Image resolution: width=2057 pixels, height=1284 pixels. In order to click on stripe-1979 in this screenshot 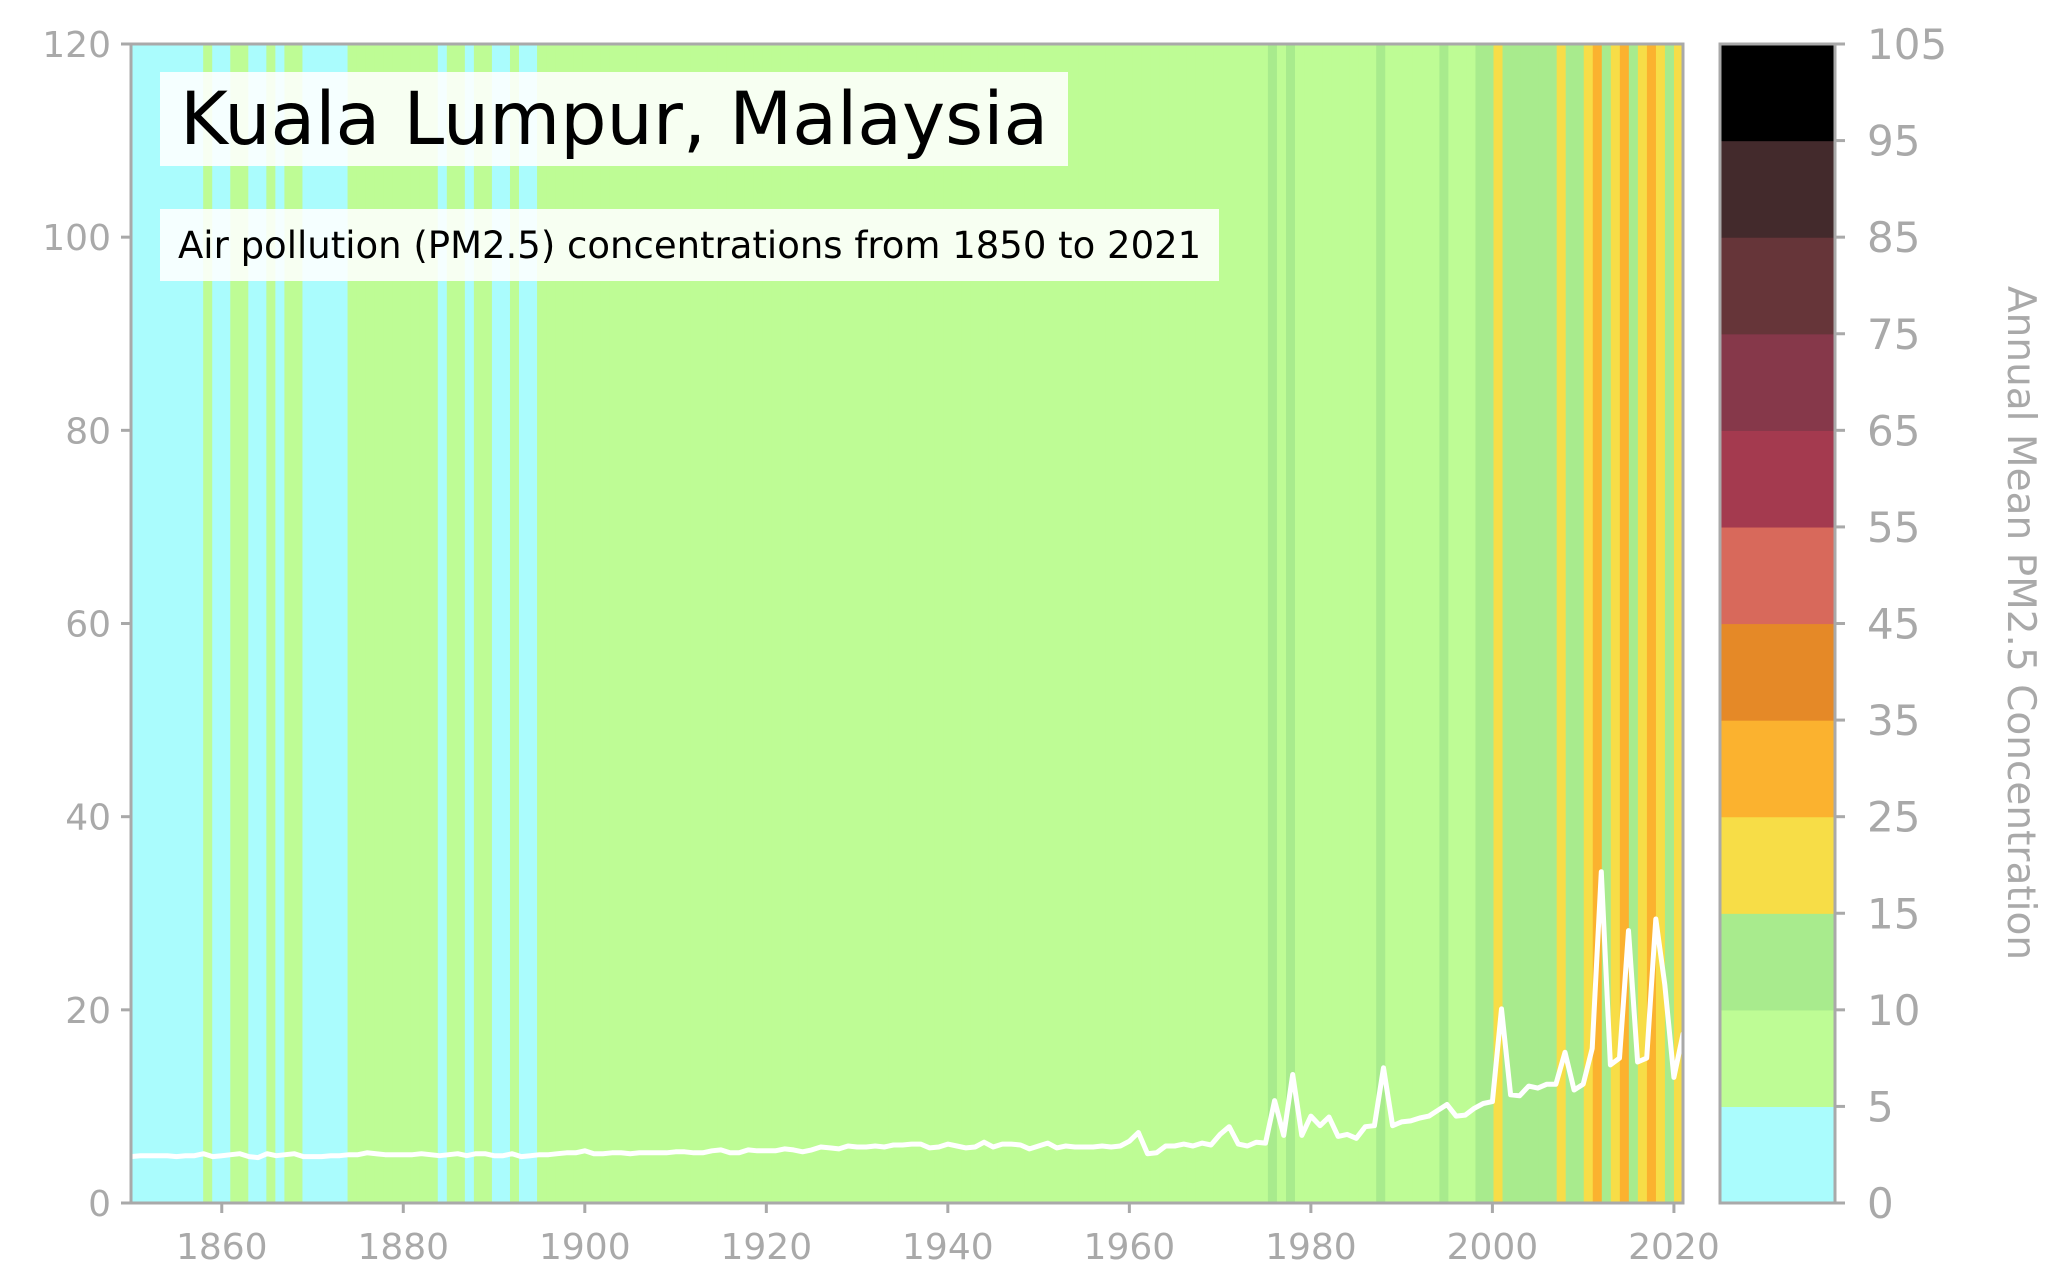, I will do `click(1300, 623)`.